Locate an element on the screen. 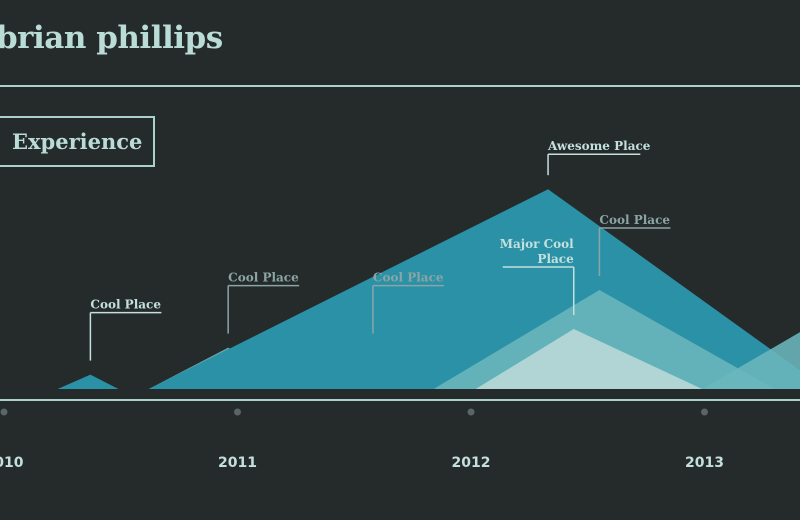 The width and height of the screenshot is (800, 520). year-tick-label: 2011 is located at coordinates (237, 463).